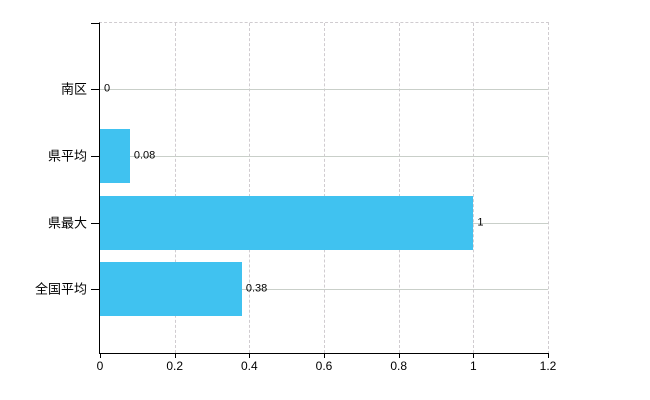  Describe the element at coordinates (480, 222) in the screenshot. I see `bar-value-label: 1` at that location.